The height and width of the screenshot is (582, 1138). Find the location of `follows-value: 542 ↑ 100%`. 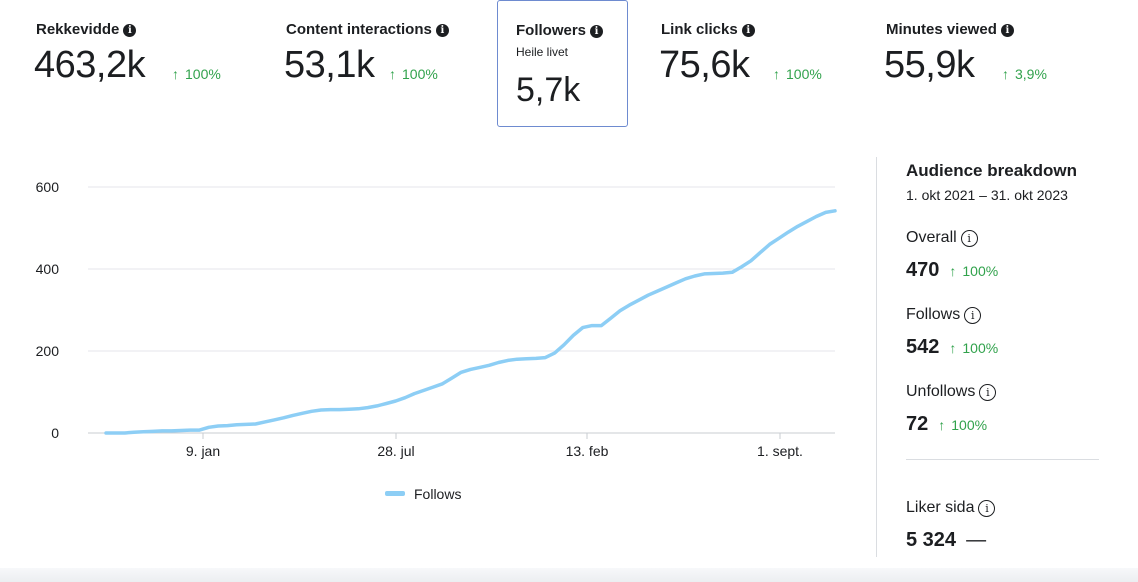

follows-value: 542 ↑ 100% is located at coordinates (952, 347).